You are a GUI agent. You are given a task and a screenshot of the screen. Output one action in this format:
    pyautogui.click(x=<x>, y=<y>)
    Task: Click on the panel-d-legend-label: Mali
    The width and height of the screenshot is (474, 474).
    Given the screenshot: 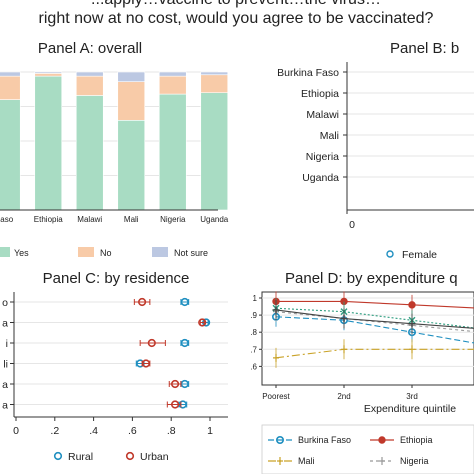 What is the action you would take?
    pyautogui.click(x=306, y=461)
    